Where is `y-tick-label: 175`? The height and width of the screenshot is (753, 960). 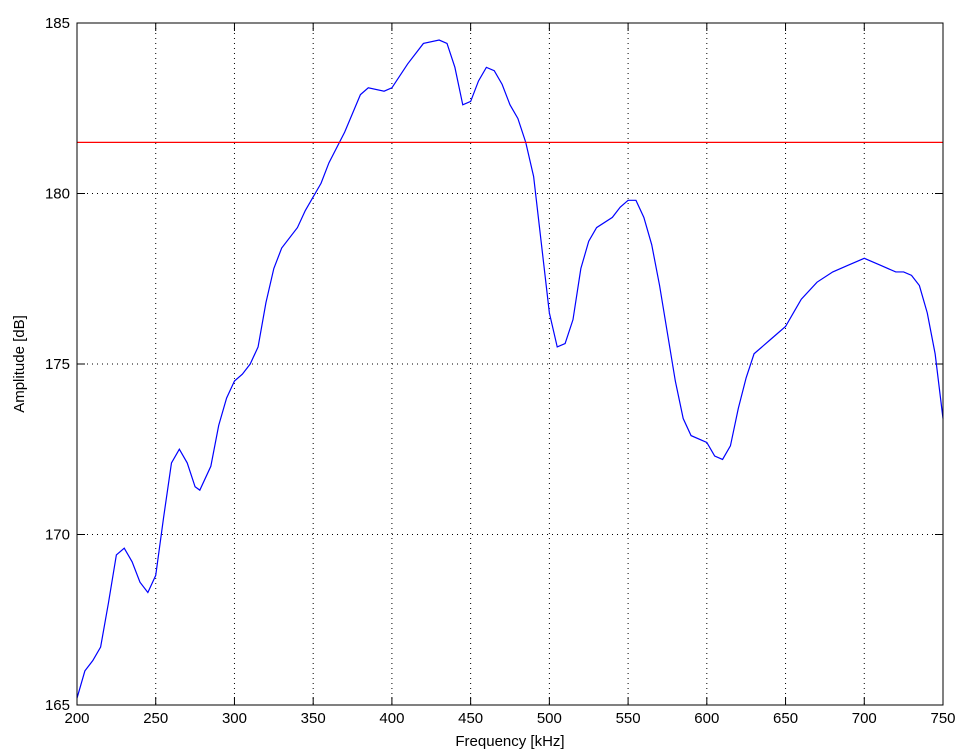
y-tick-label: 175 is located at coordinates (57, 364).